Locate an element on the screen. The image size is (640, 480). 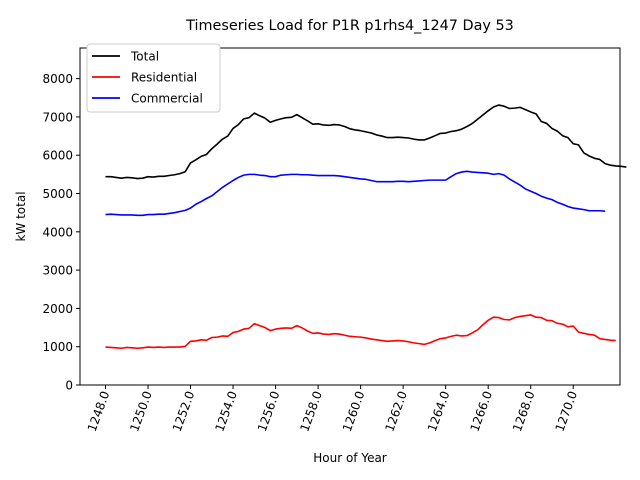
series-line-total is located at coordinates (366, 142).